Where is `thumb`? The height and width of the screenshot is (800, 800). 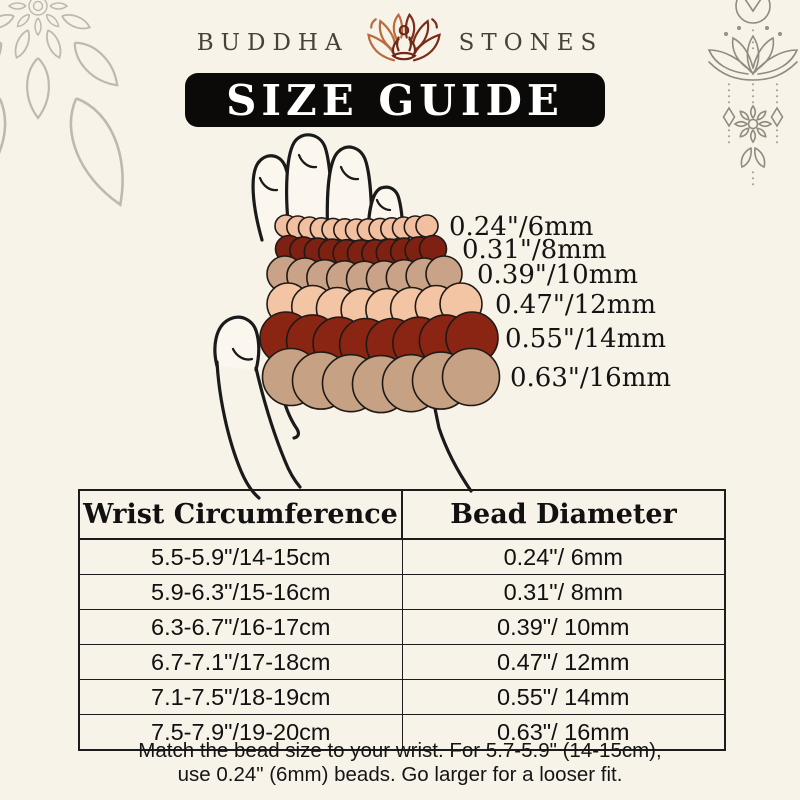
thumb is located at coordinates (237, 343).